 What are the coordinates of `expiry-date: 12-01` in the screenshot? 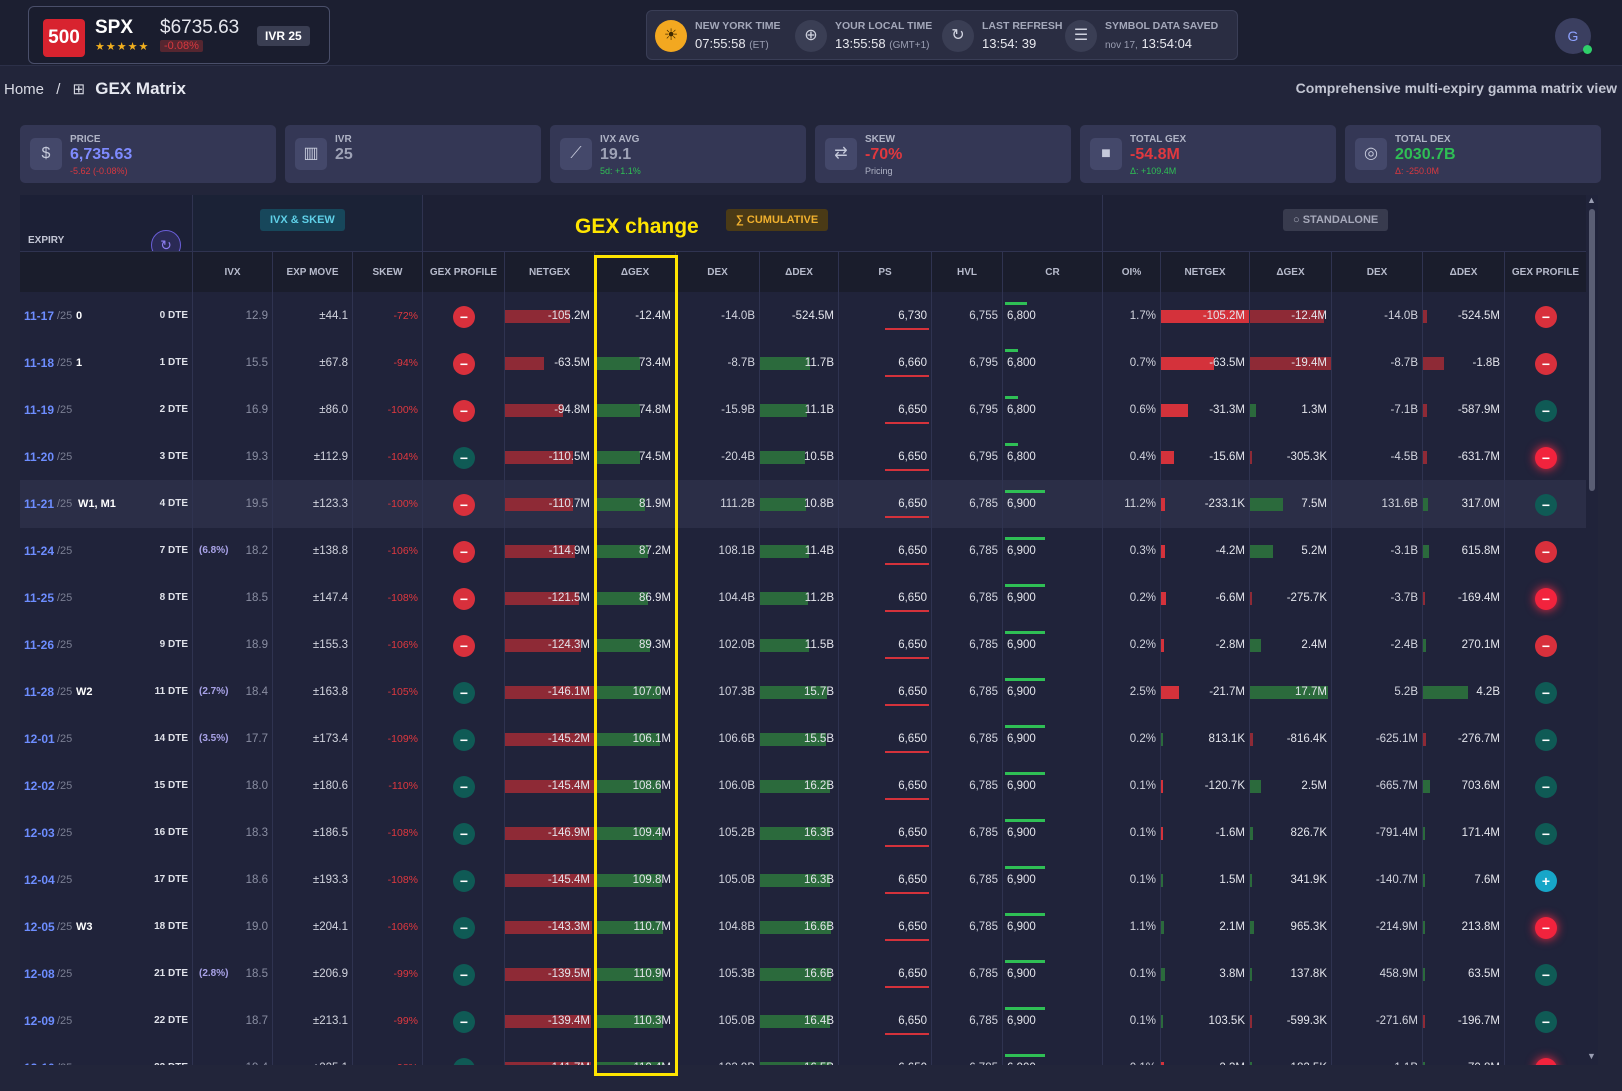 It's located at (39, 739).